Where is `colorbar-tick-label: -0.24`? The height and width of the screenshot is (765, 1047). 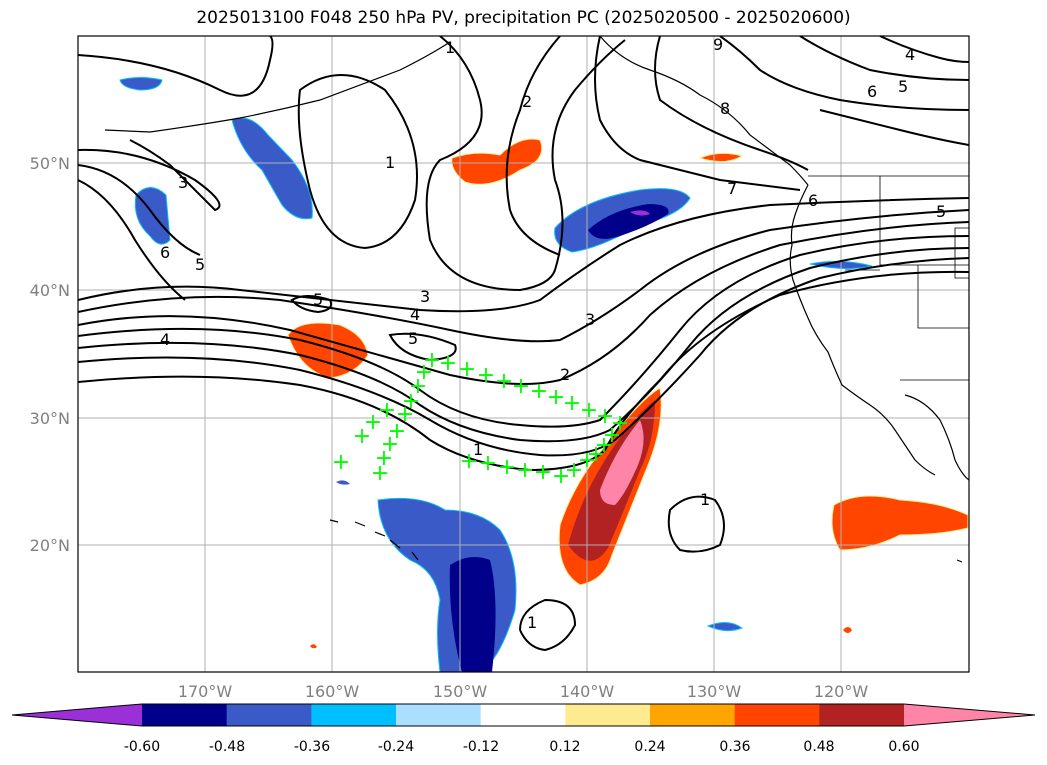 colorbar-tick-label: -0.24 is located at coordinates (396, 747).